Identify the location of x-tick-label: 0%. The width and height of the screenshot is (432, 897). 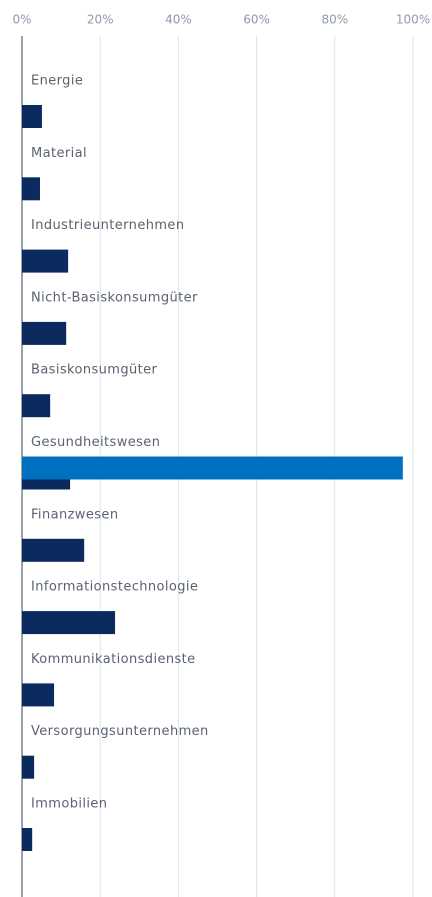
(21, 20).